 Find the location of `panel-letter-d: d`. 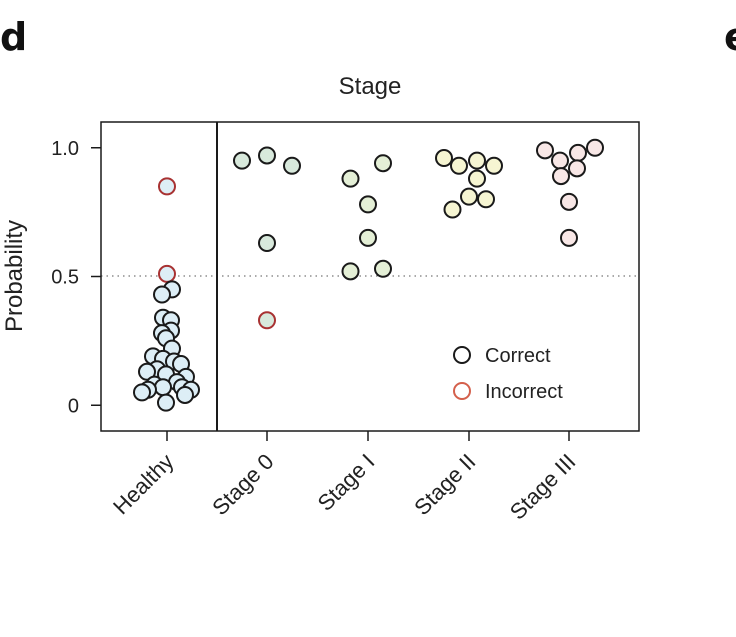

panel-letter-d: d is located at coordinates (13, 37).